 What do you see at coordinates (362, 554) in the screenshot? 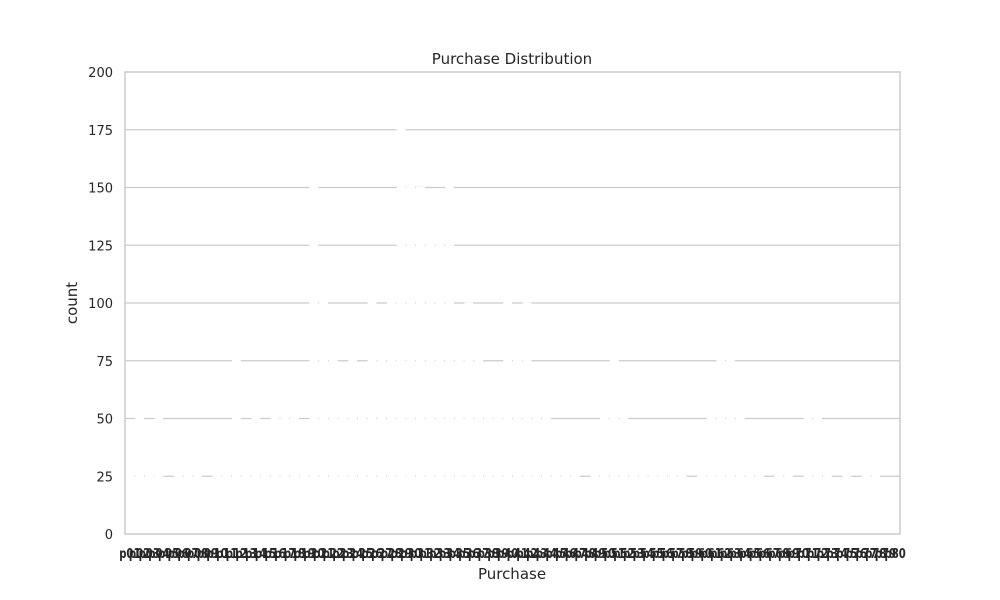
I see `x-tick-label: p25` at bounding box center [362, 554].